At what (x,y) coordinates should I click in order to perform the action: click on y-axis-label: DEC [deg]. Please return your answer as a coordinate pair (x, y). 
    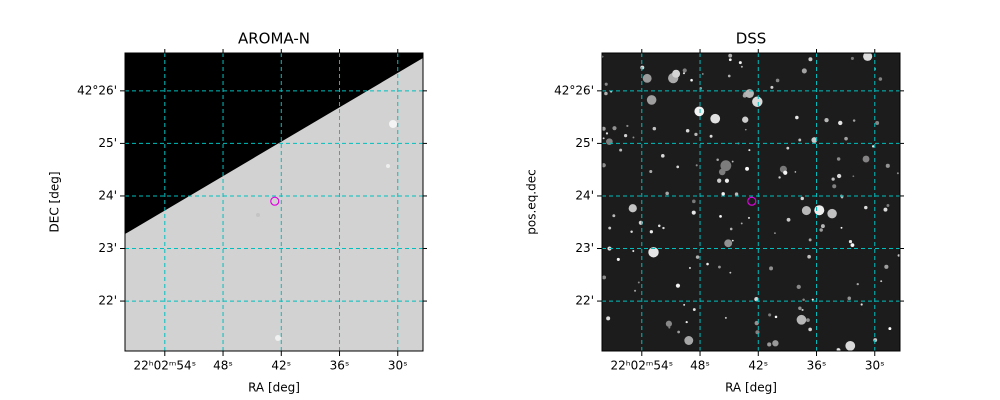
    Looking at the image, I should click on (55, 202).